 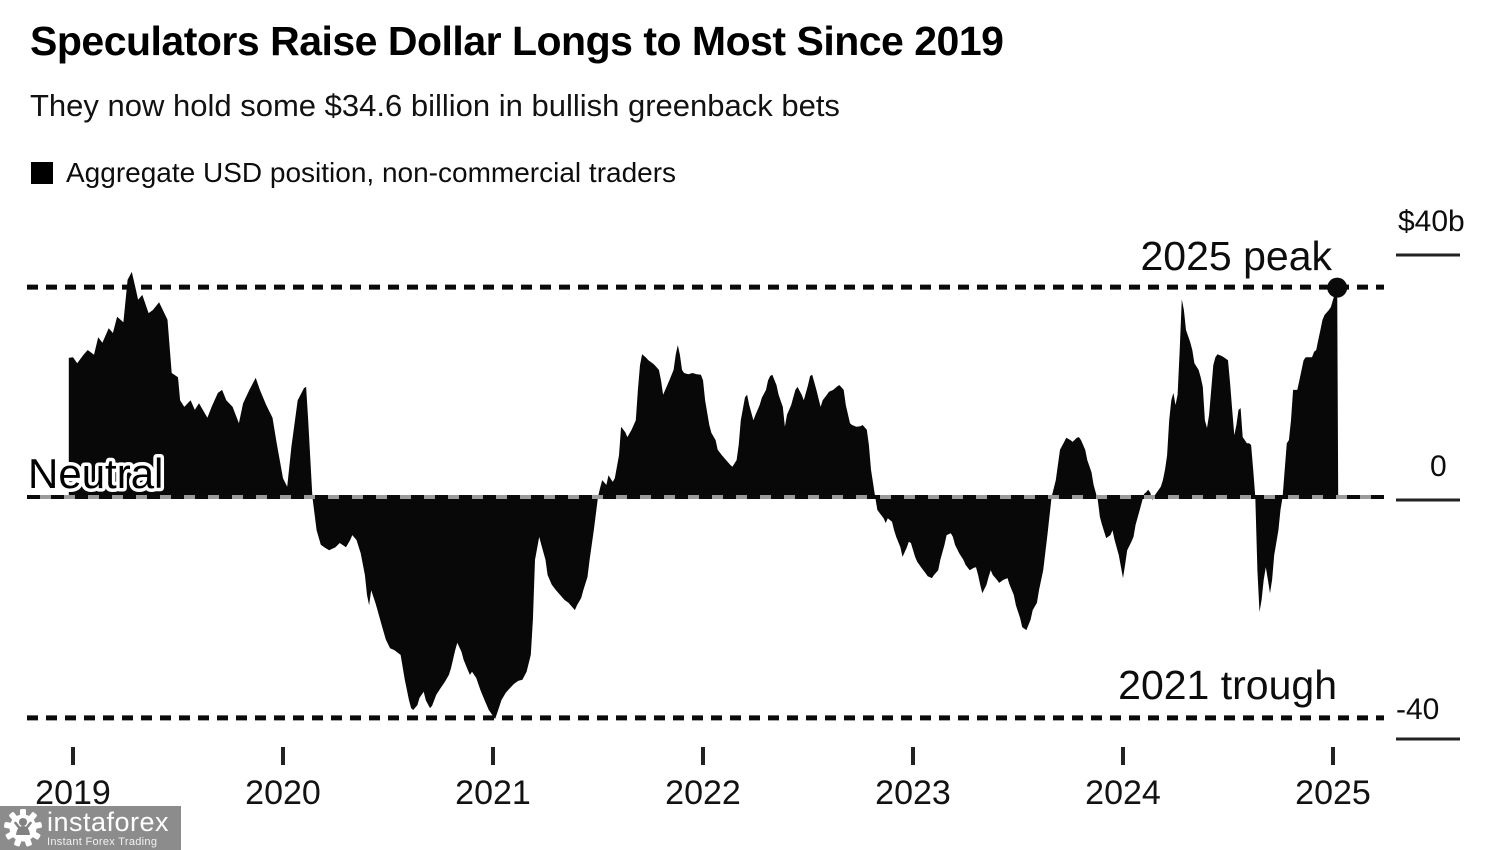 What do you see at coordinates (42, 173) in the screenshot?
I see `legend-swatch-icon` at bounding box center [42, 173].